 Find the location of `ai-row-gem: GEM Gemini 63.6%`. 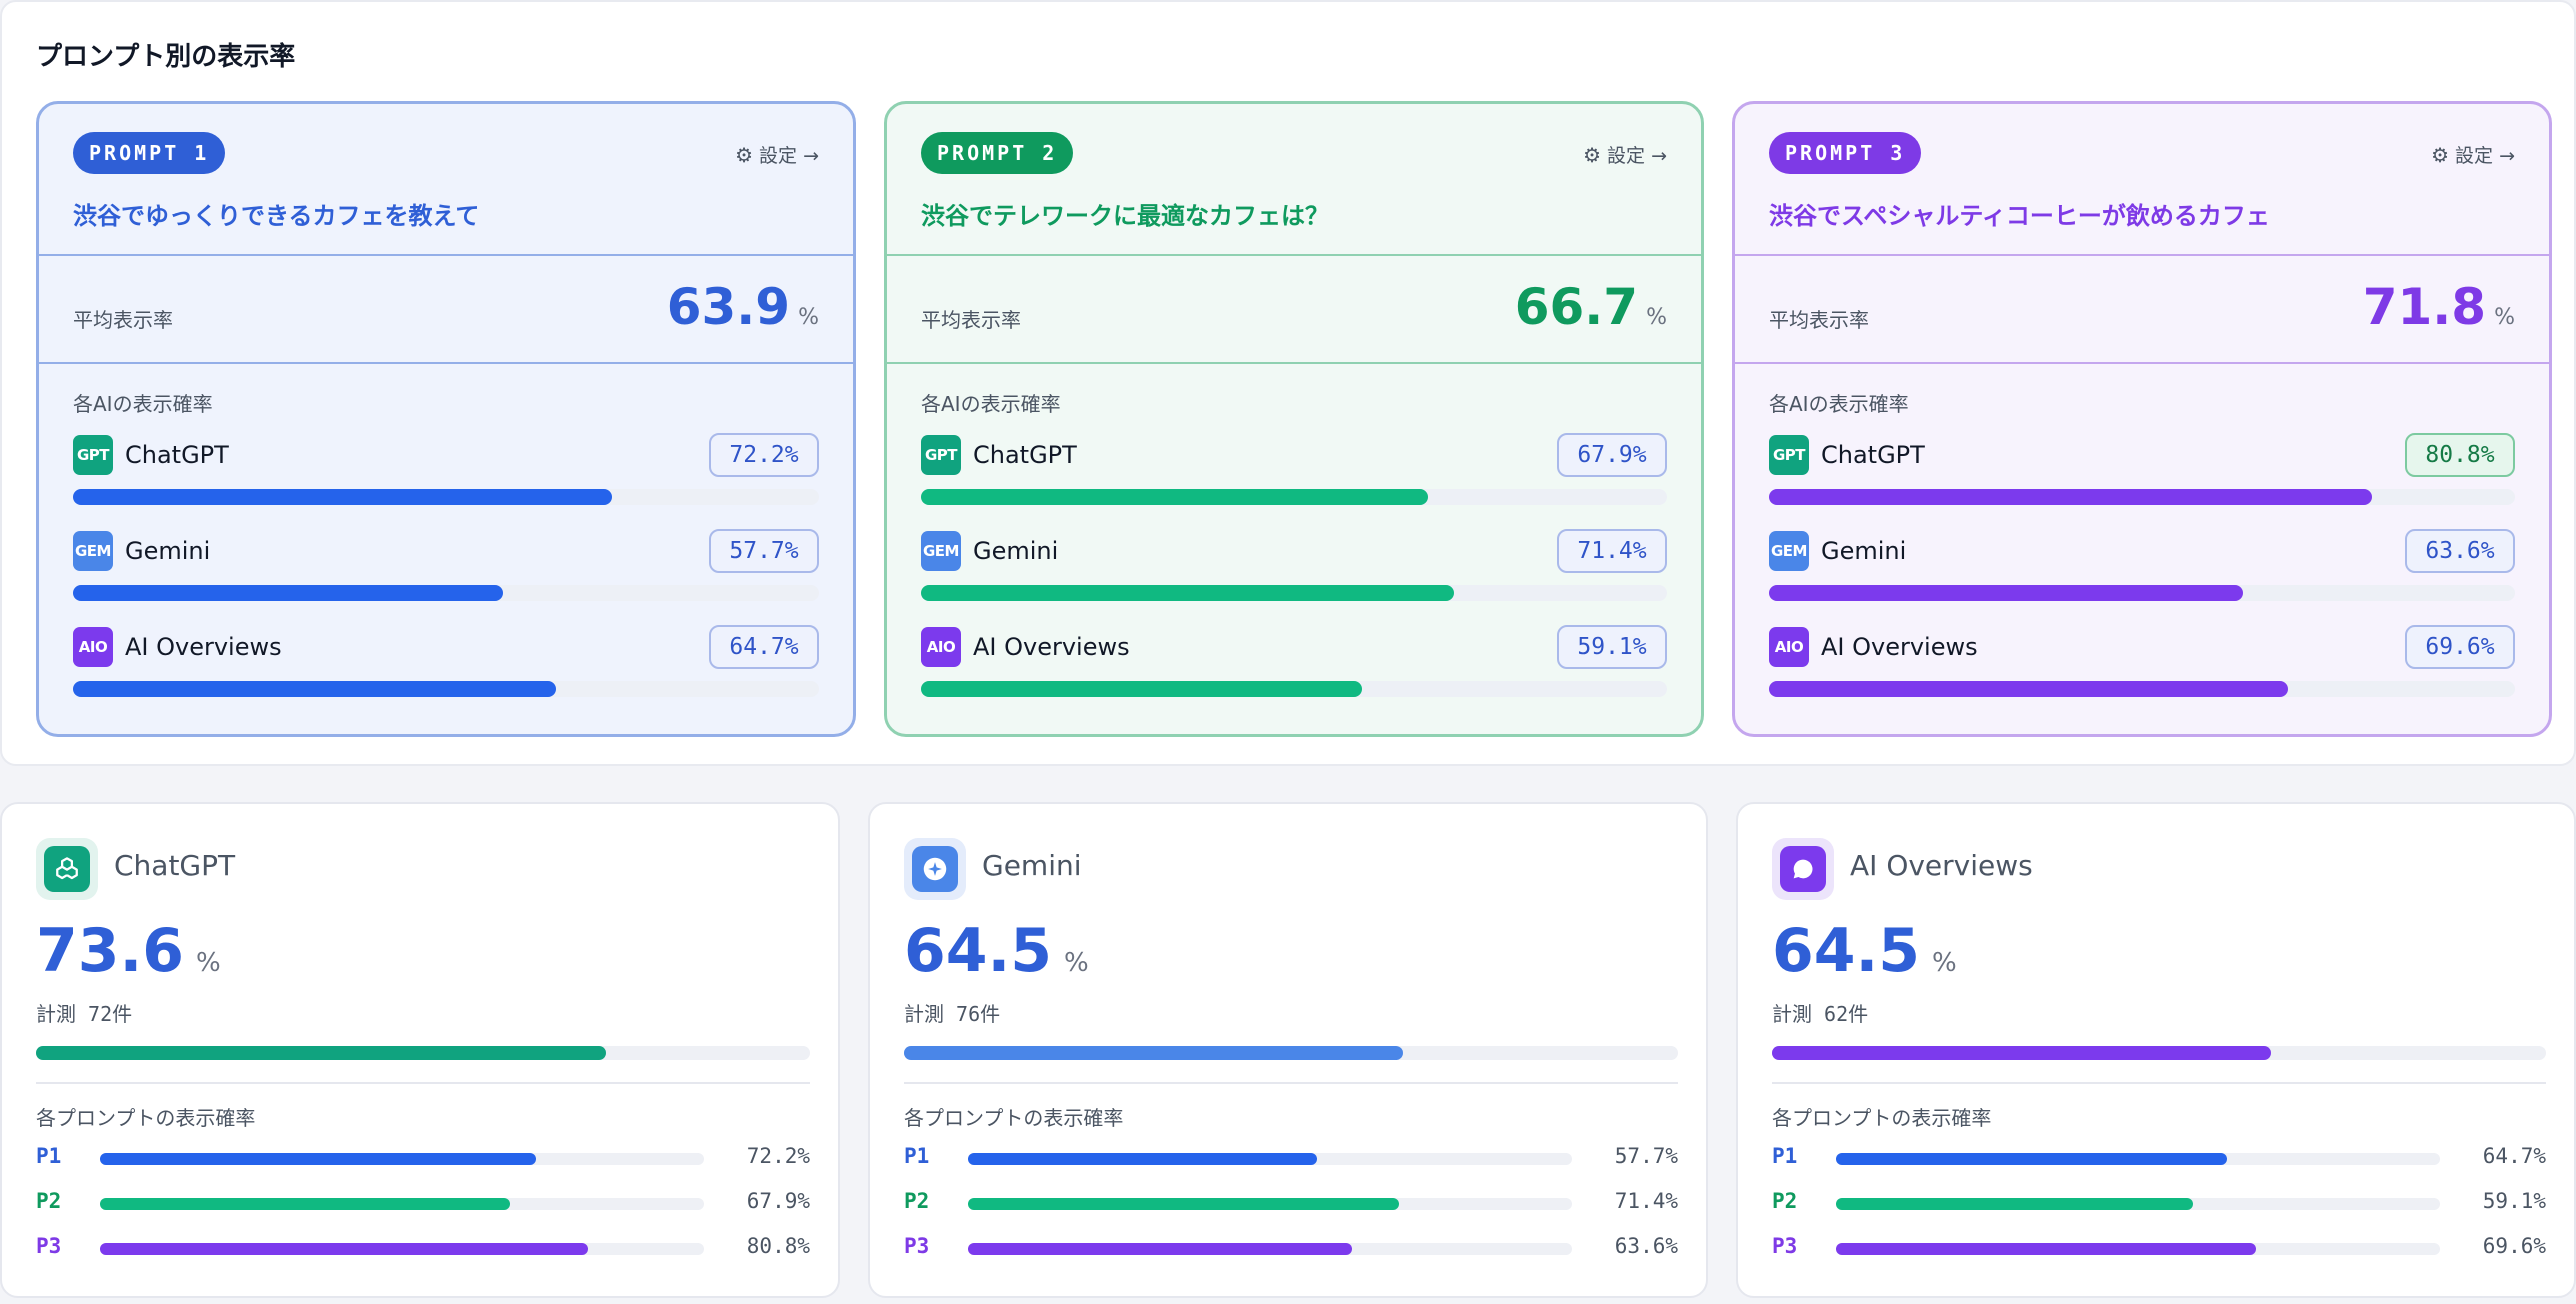

ai-row-gem: GEM Gemini 63.6% is located at coordinates (2142, 578).